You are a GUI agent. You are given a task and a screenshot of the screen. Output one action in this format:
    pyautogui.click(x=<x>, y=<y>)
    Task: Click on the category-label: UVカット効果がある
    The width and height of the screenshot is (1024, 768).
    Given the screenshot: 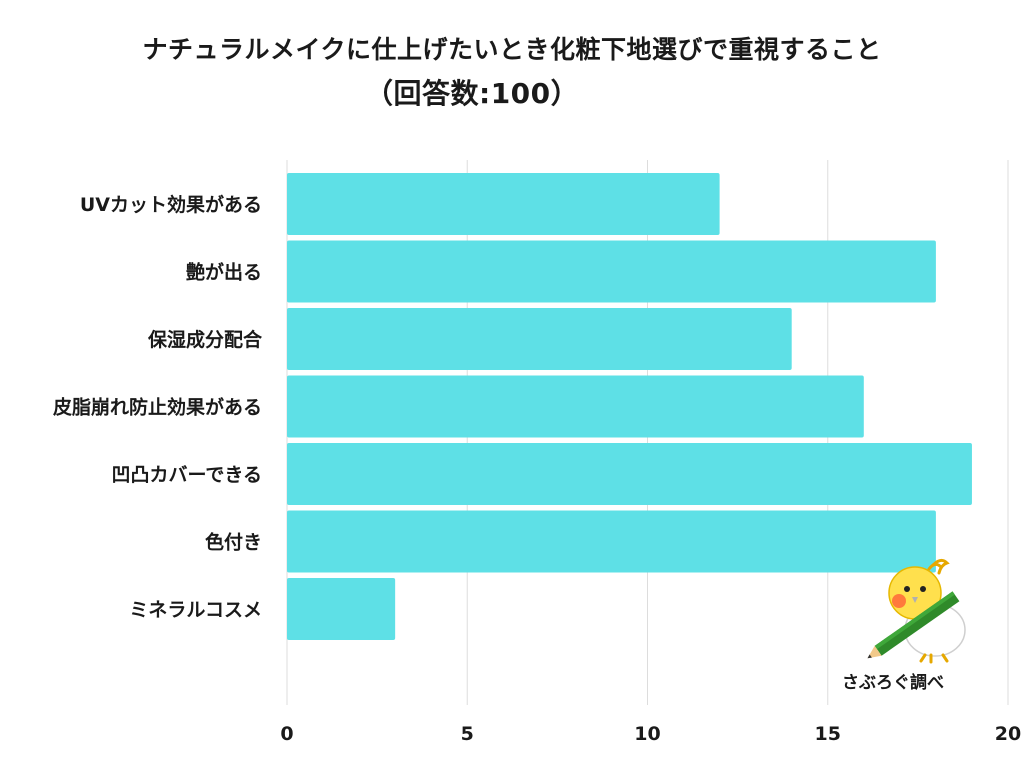 What is the action you would take?
    pyautogui.click(x=171, y=204)
    